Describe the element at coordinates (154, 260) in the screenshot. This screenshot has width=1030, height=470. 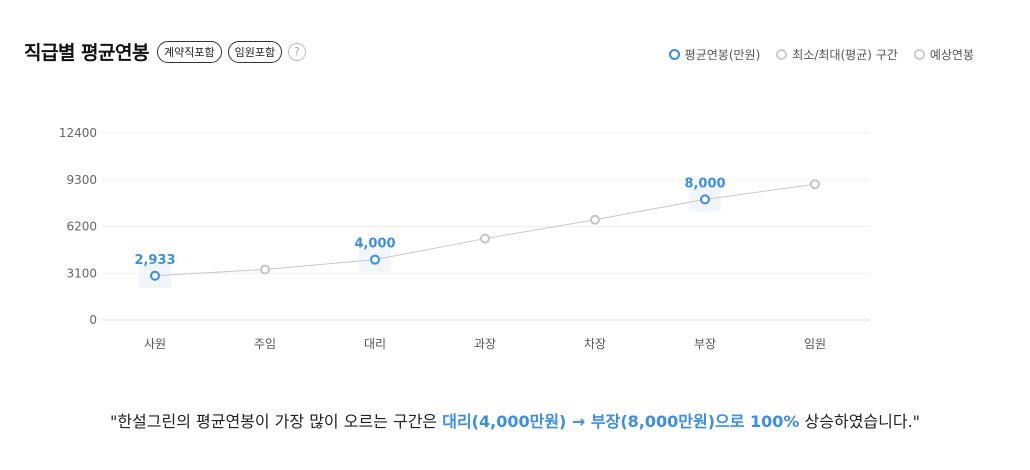
I see `data-label: 2,933` at that location.